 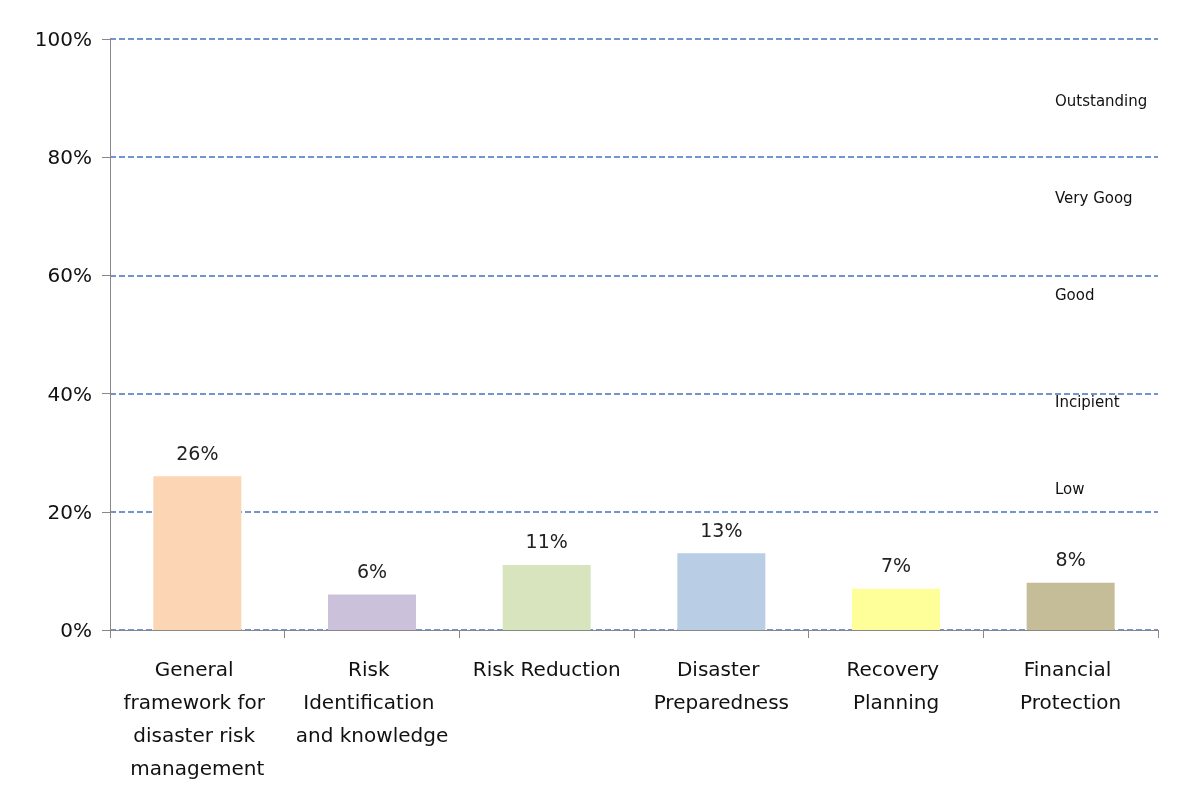 What do you see at coordinates (69, 511) in the screenshot?
I see `y-tick-label: 20%` at bounding box center [69, 511].